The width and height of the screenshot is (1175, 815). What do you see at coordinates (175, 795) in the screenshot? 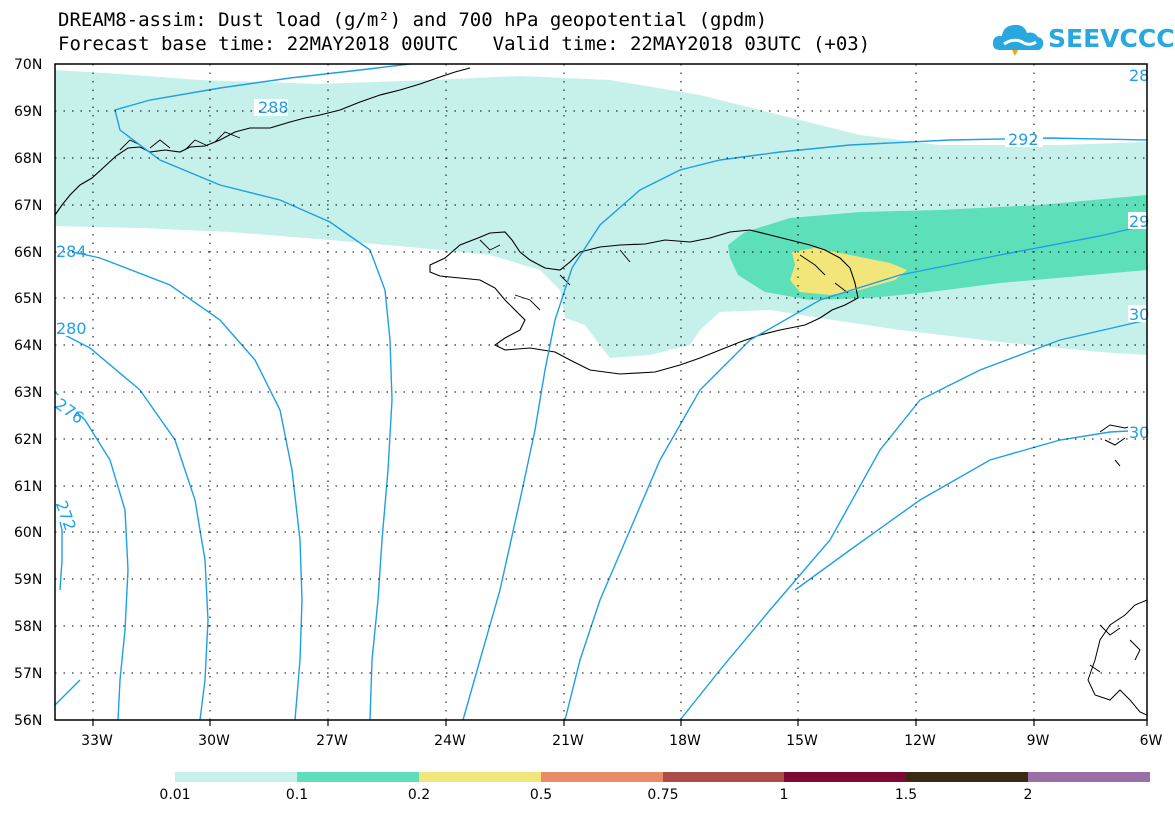
I see `colorbar-label: 0.01` at bounding box center [175, 795].